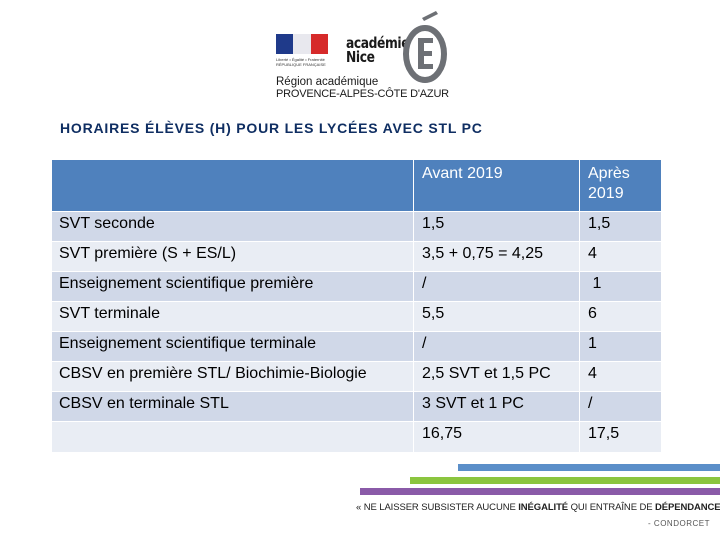  What do you see at coordinates (620, 226) in the screenshot?
I see `after-cell: 1,5` at bounding box center [620, 226].